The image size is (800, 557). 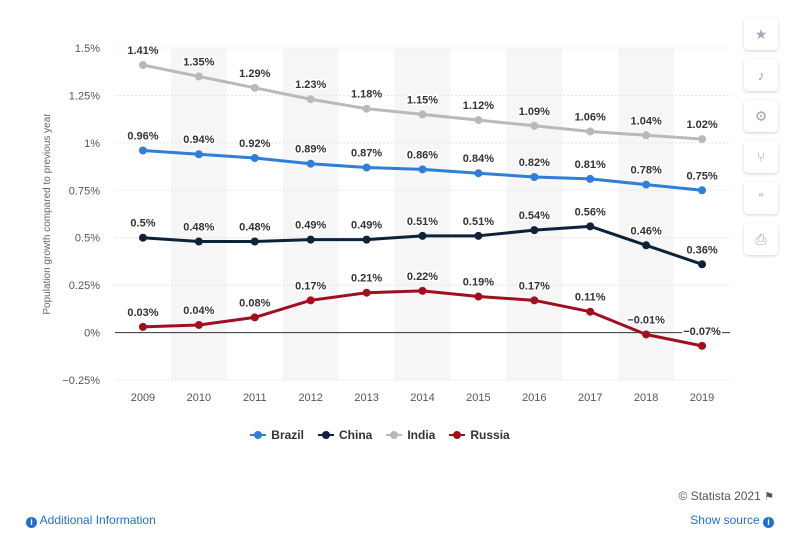 I want to click on gear-icon: ⚙, so click(x=761, y=115).